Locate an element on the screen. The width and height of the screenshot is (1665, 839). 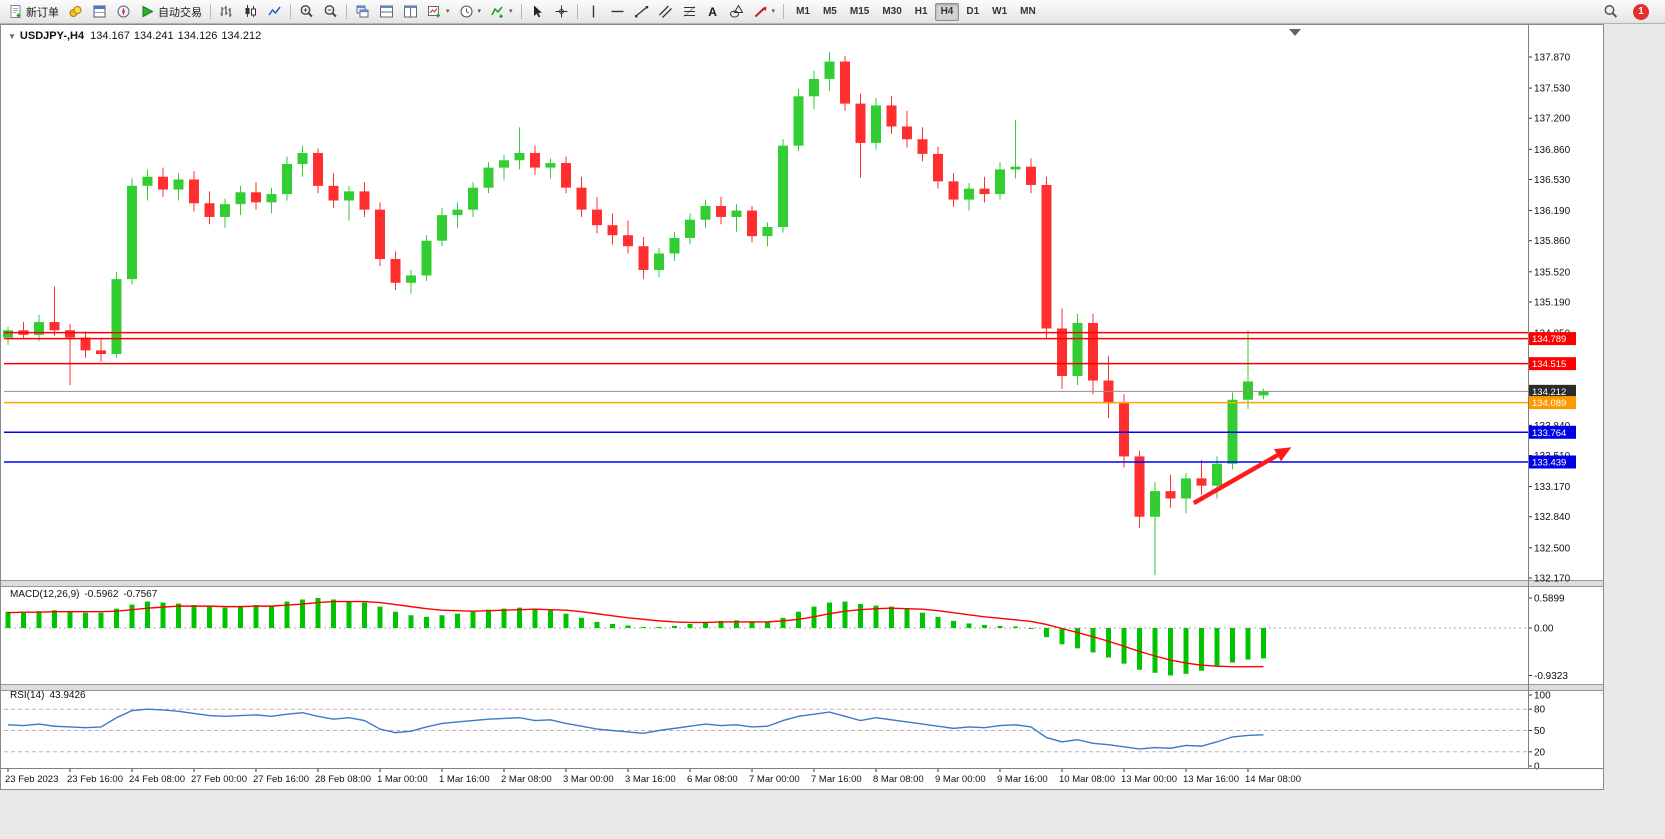
tile-vertically-button is located at coordinates (410, 12).